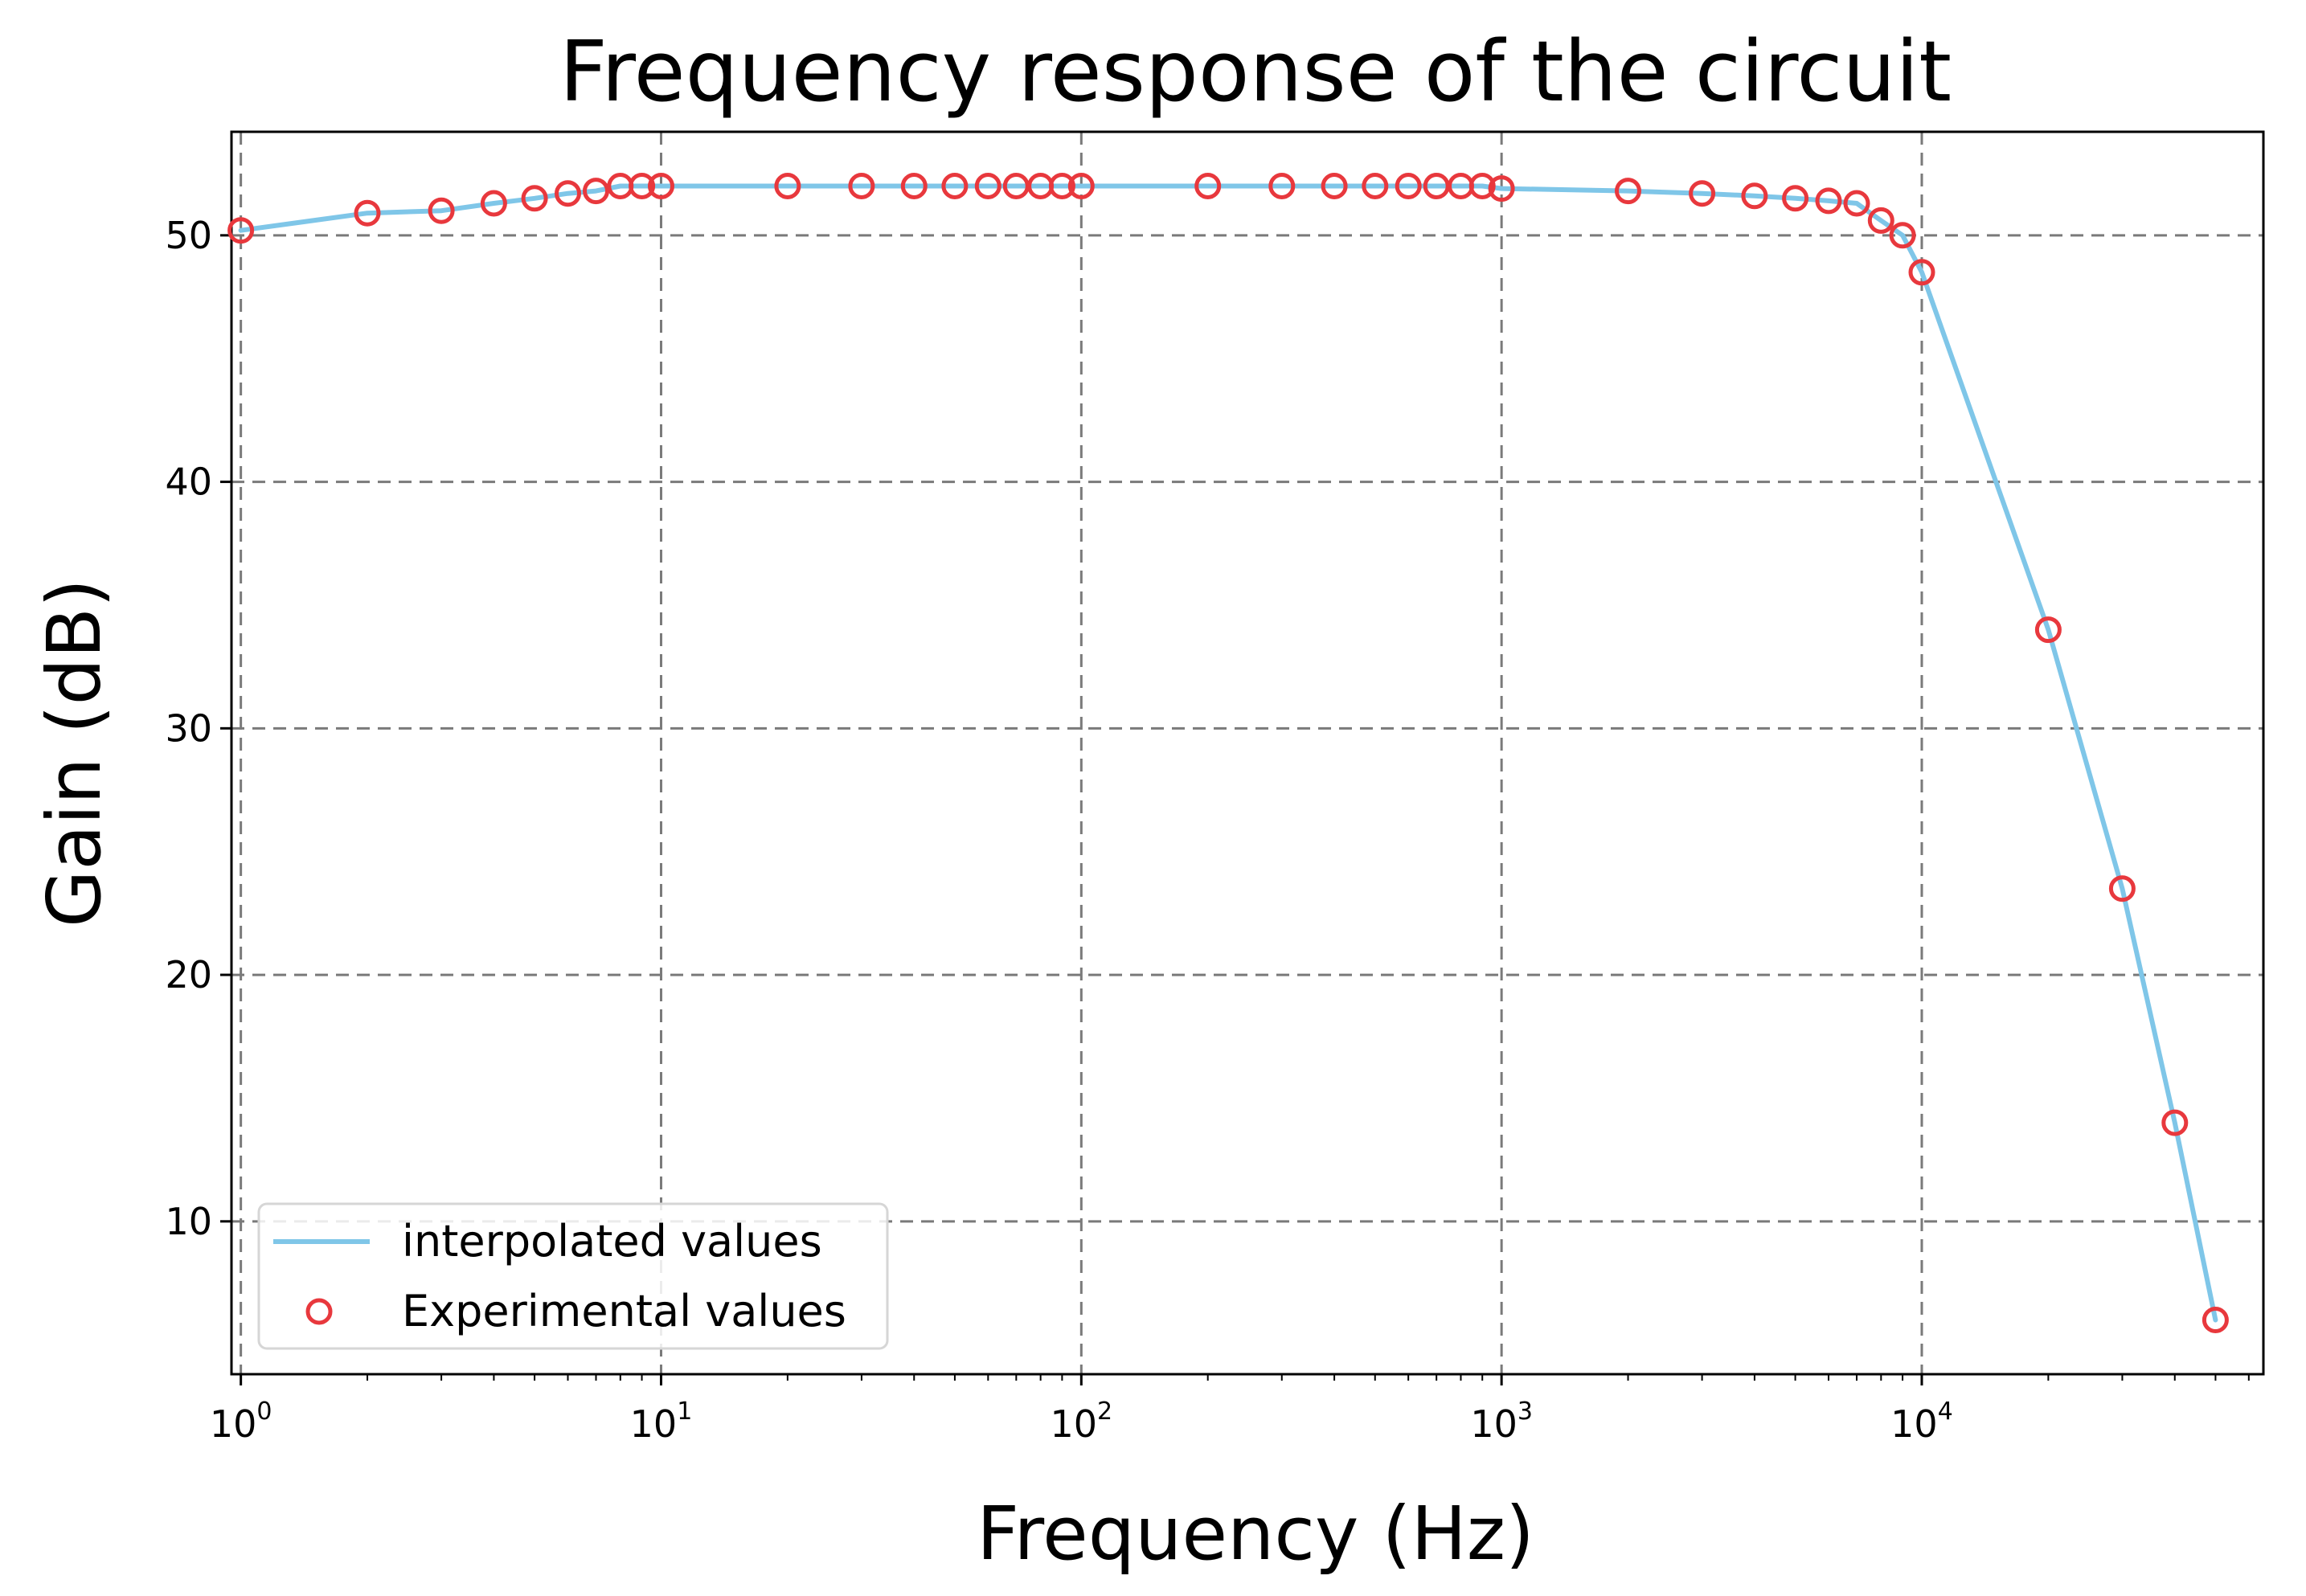 The height and width of the screenshot is (1596, 2306). I want to click on y-axis-label: Gain (dB), so click(74, 753).